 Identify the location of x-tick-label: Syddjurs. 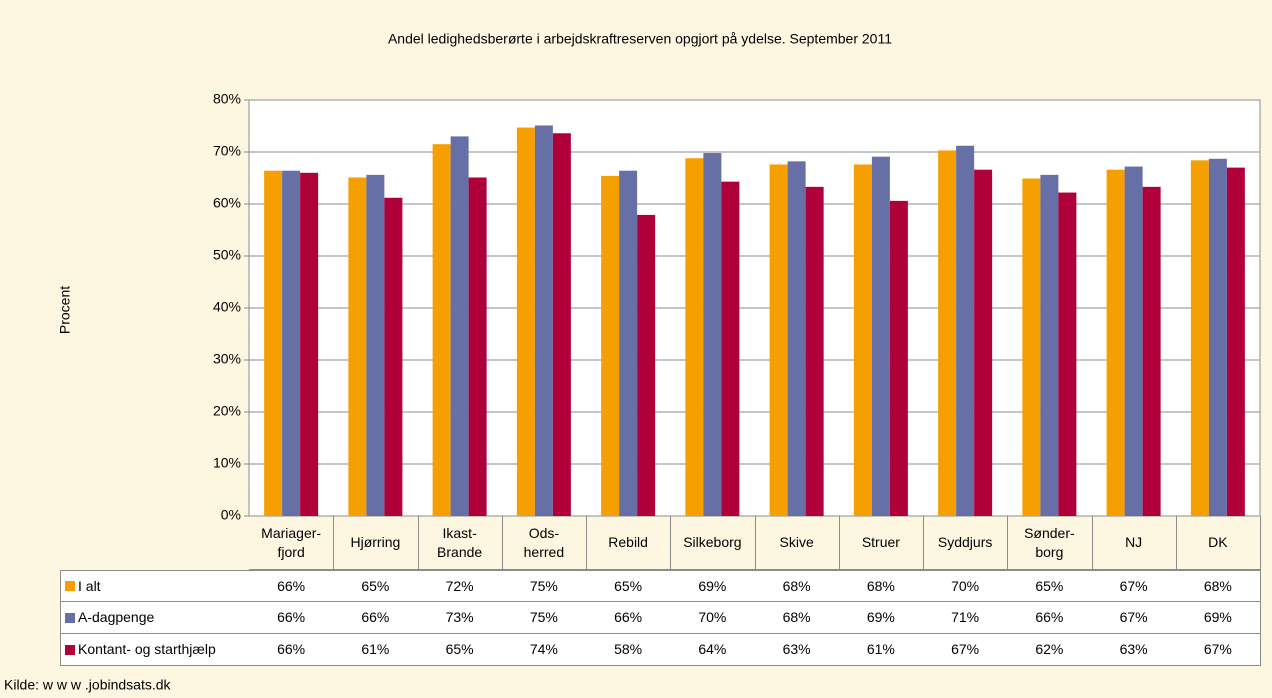
(966, 543).